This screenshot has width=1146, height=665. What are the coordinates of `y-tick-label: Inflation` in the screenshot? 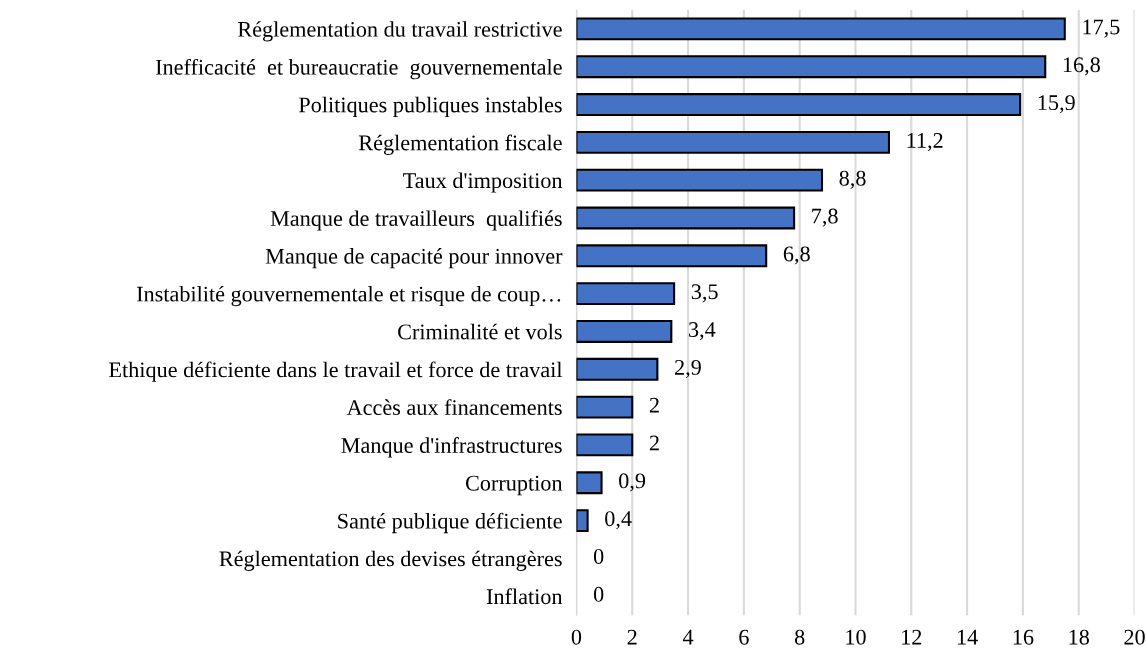 It's located at (524, 596).